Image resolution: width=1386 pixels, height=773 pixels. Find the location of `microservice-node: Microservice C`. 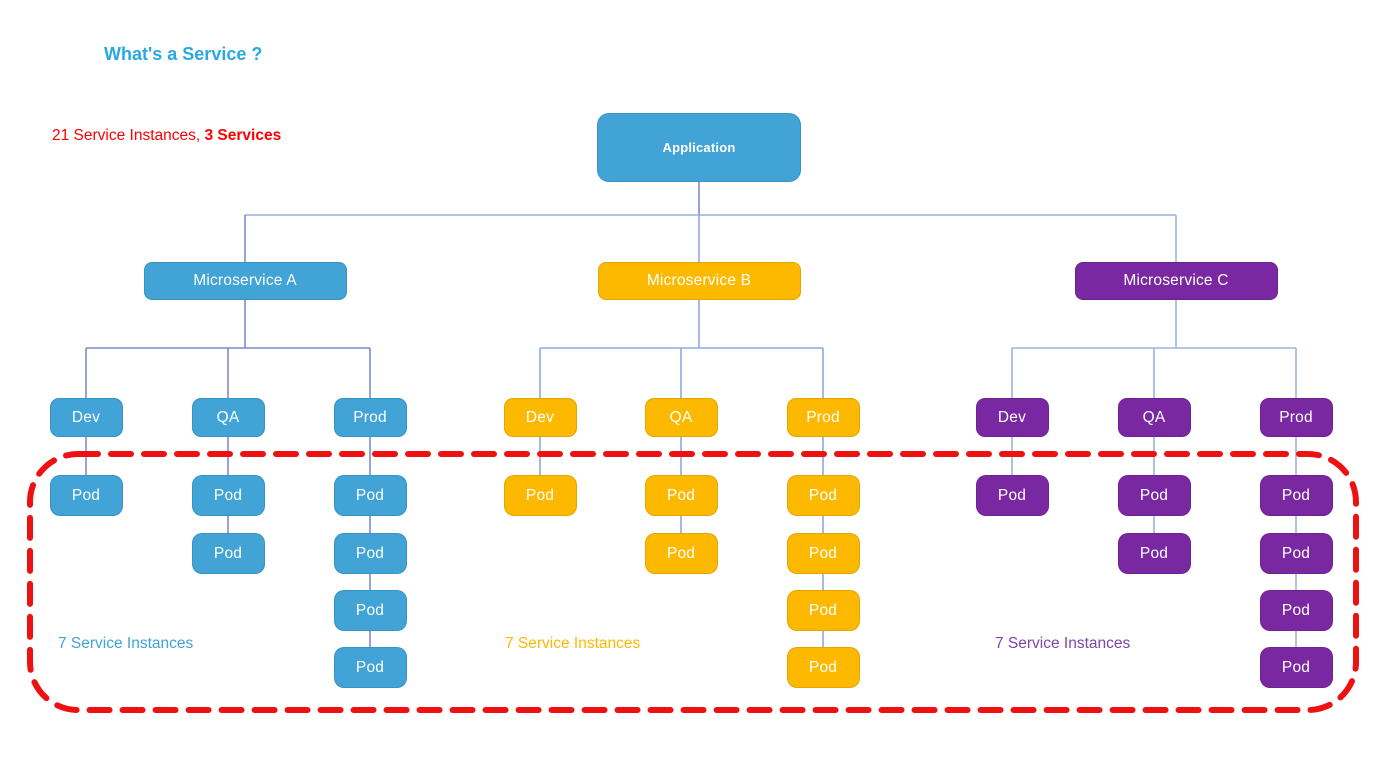

microservice-node: Microservice C is located at coordinates (1176, 281).